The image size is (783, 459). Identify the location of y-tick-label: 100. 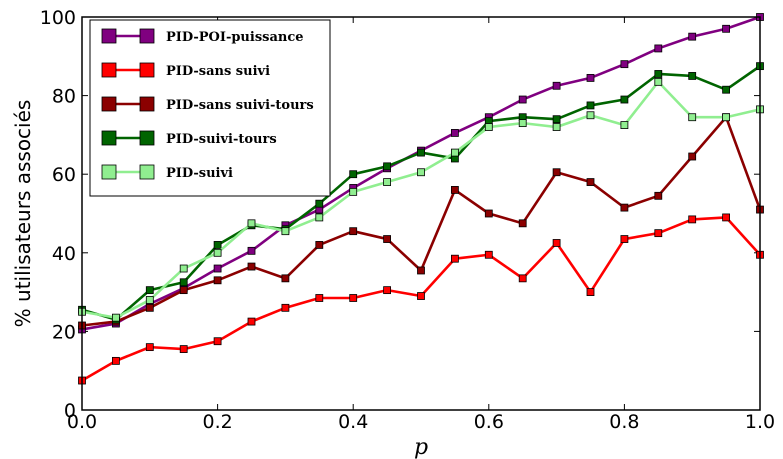
(58, 18).